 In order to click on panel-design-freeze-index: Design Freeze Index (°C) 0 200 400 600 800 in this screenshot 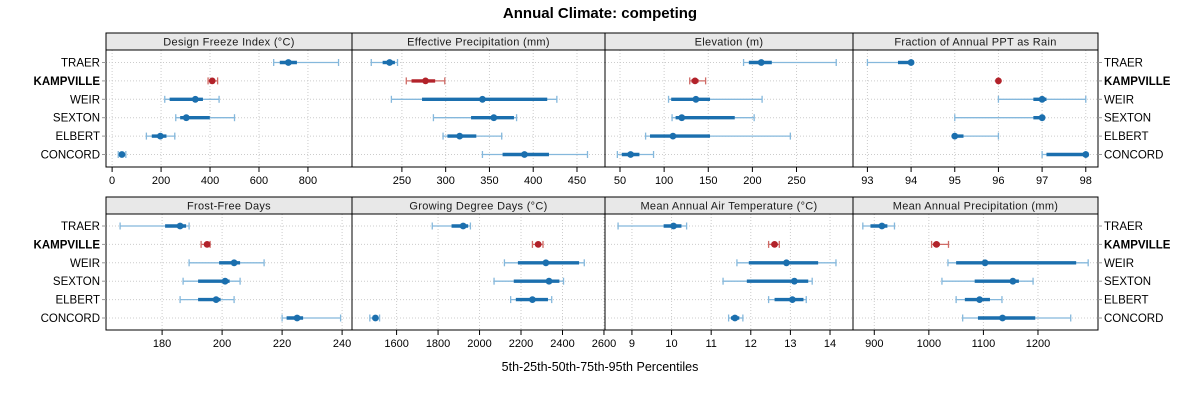, I will do `click(227, 109)`.